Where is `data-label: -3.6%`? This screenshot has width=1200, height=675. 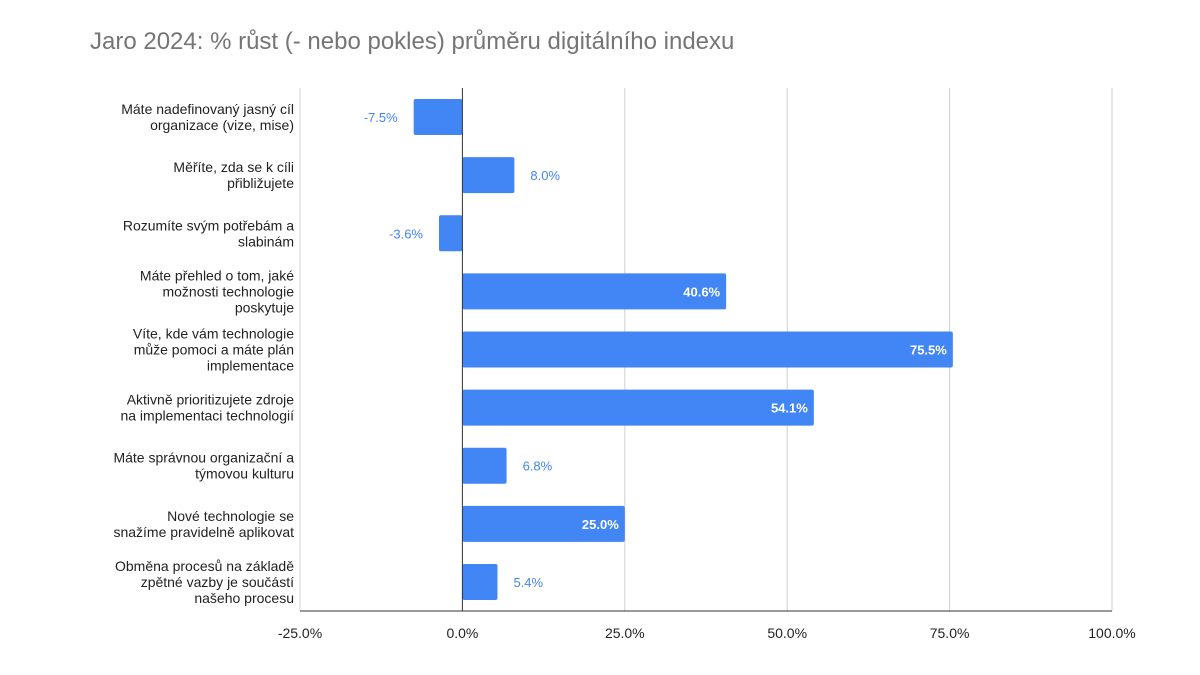
data-label: -3.6% is located at coordinates (406, 233).